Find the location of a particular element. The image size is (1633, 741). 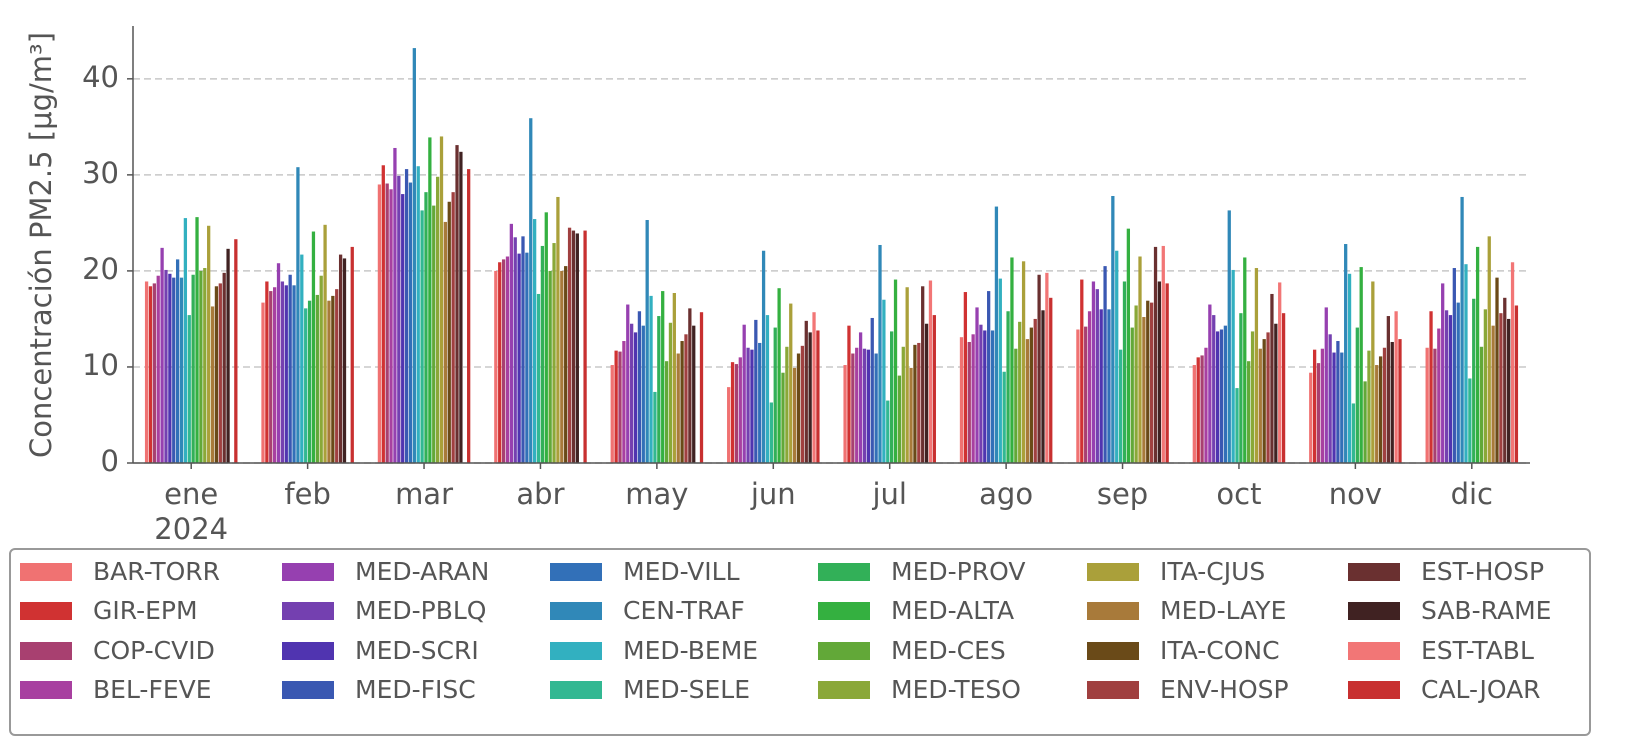

legend-label: EST-TABL is located at coordinates (1477, 650).